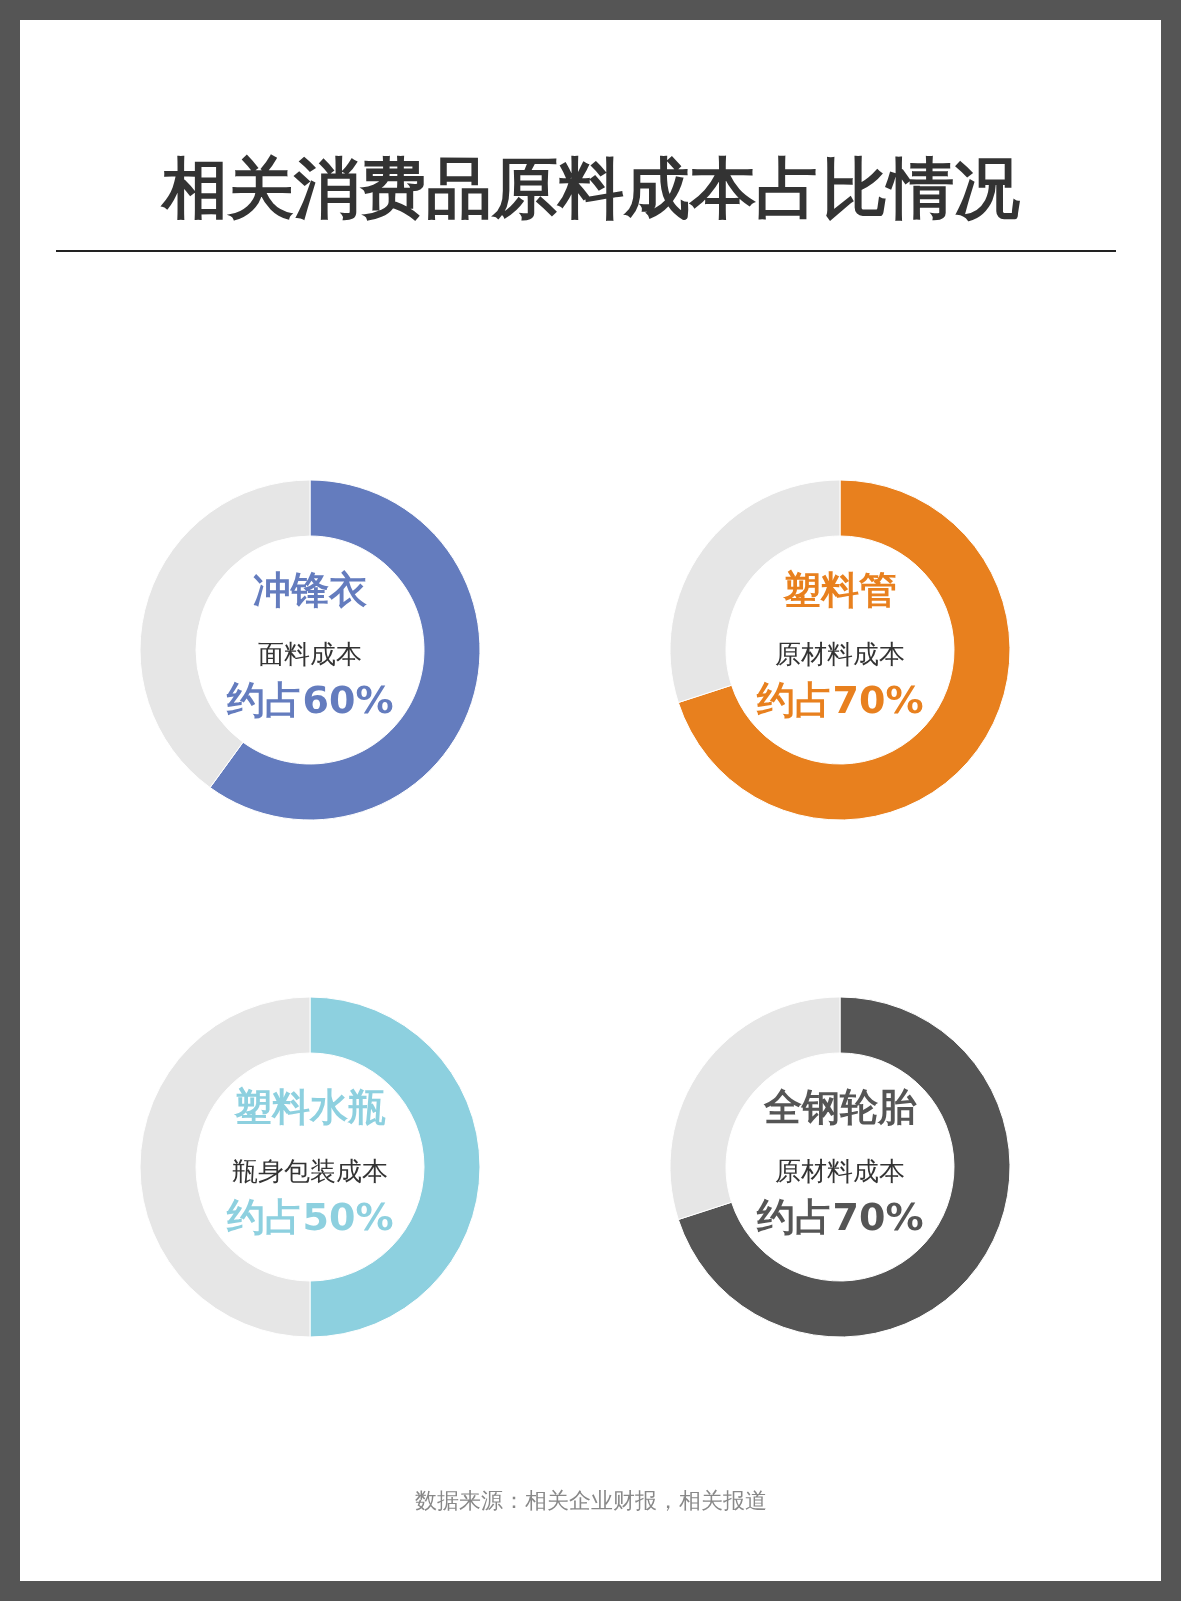  What do you see at coordinates (589, 189) in the screenshot?
I see `text: 相关消费品原料成本占比情况` at bounding box center [589, 189].